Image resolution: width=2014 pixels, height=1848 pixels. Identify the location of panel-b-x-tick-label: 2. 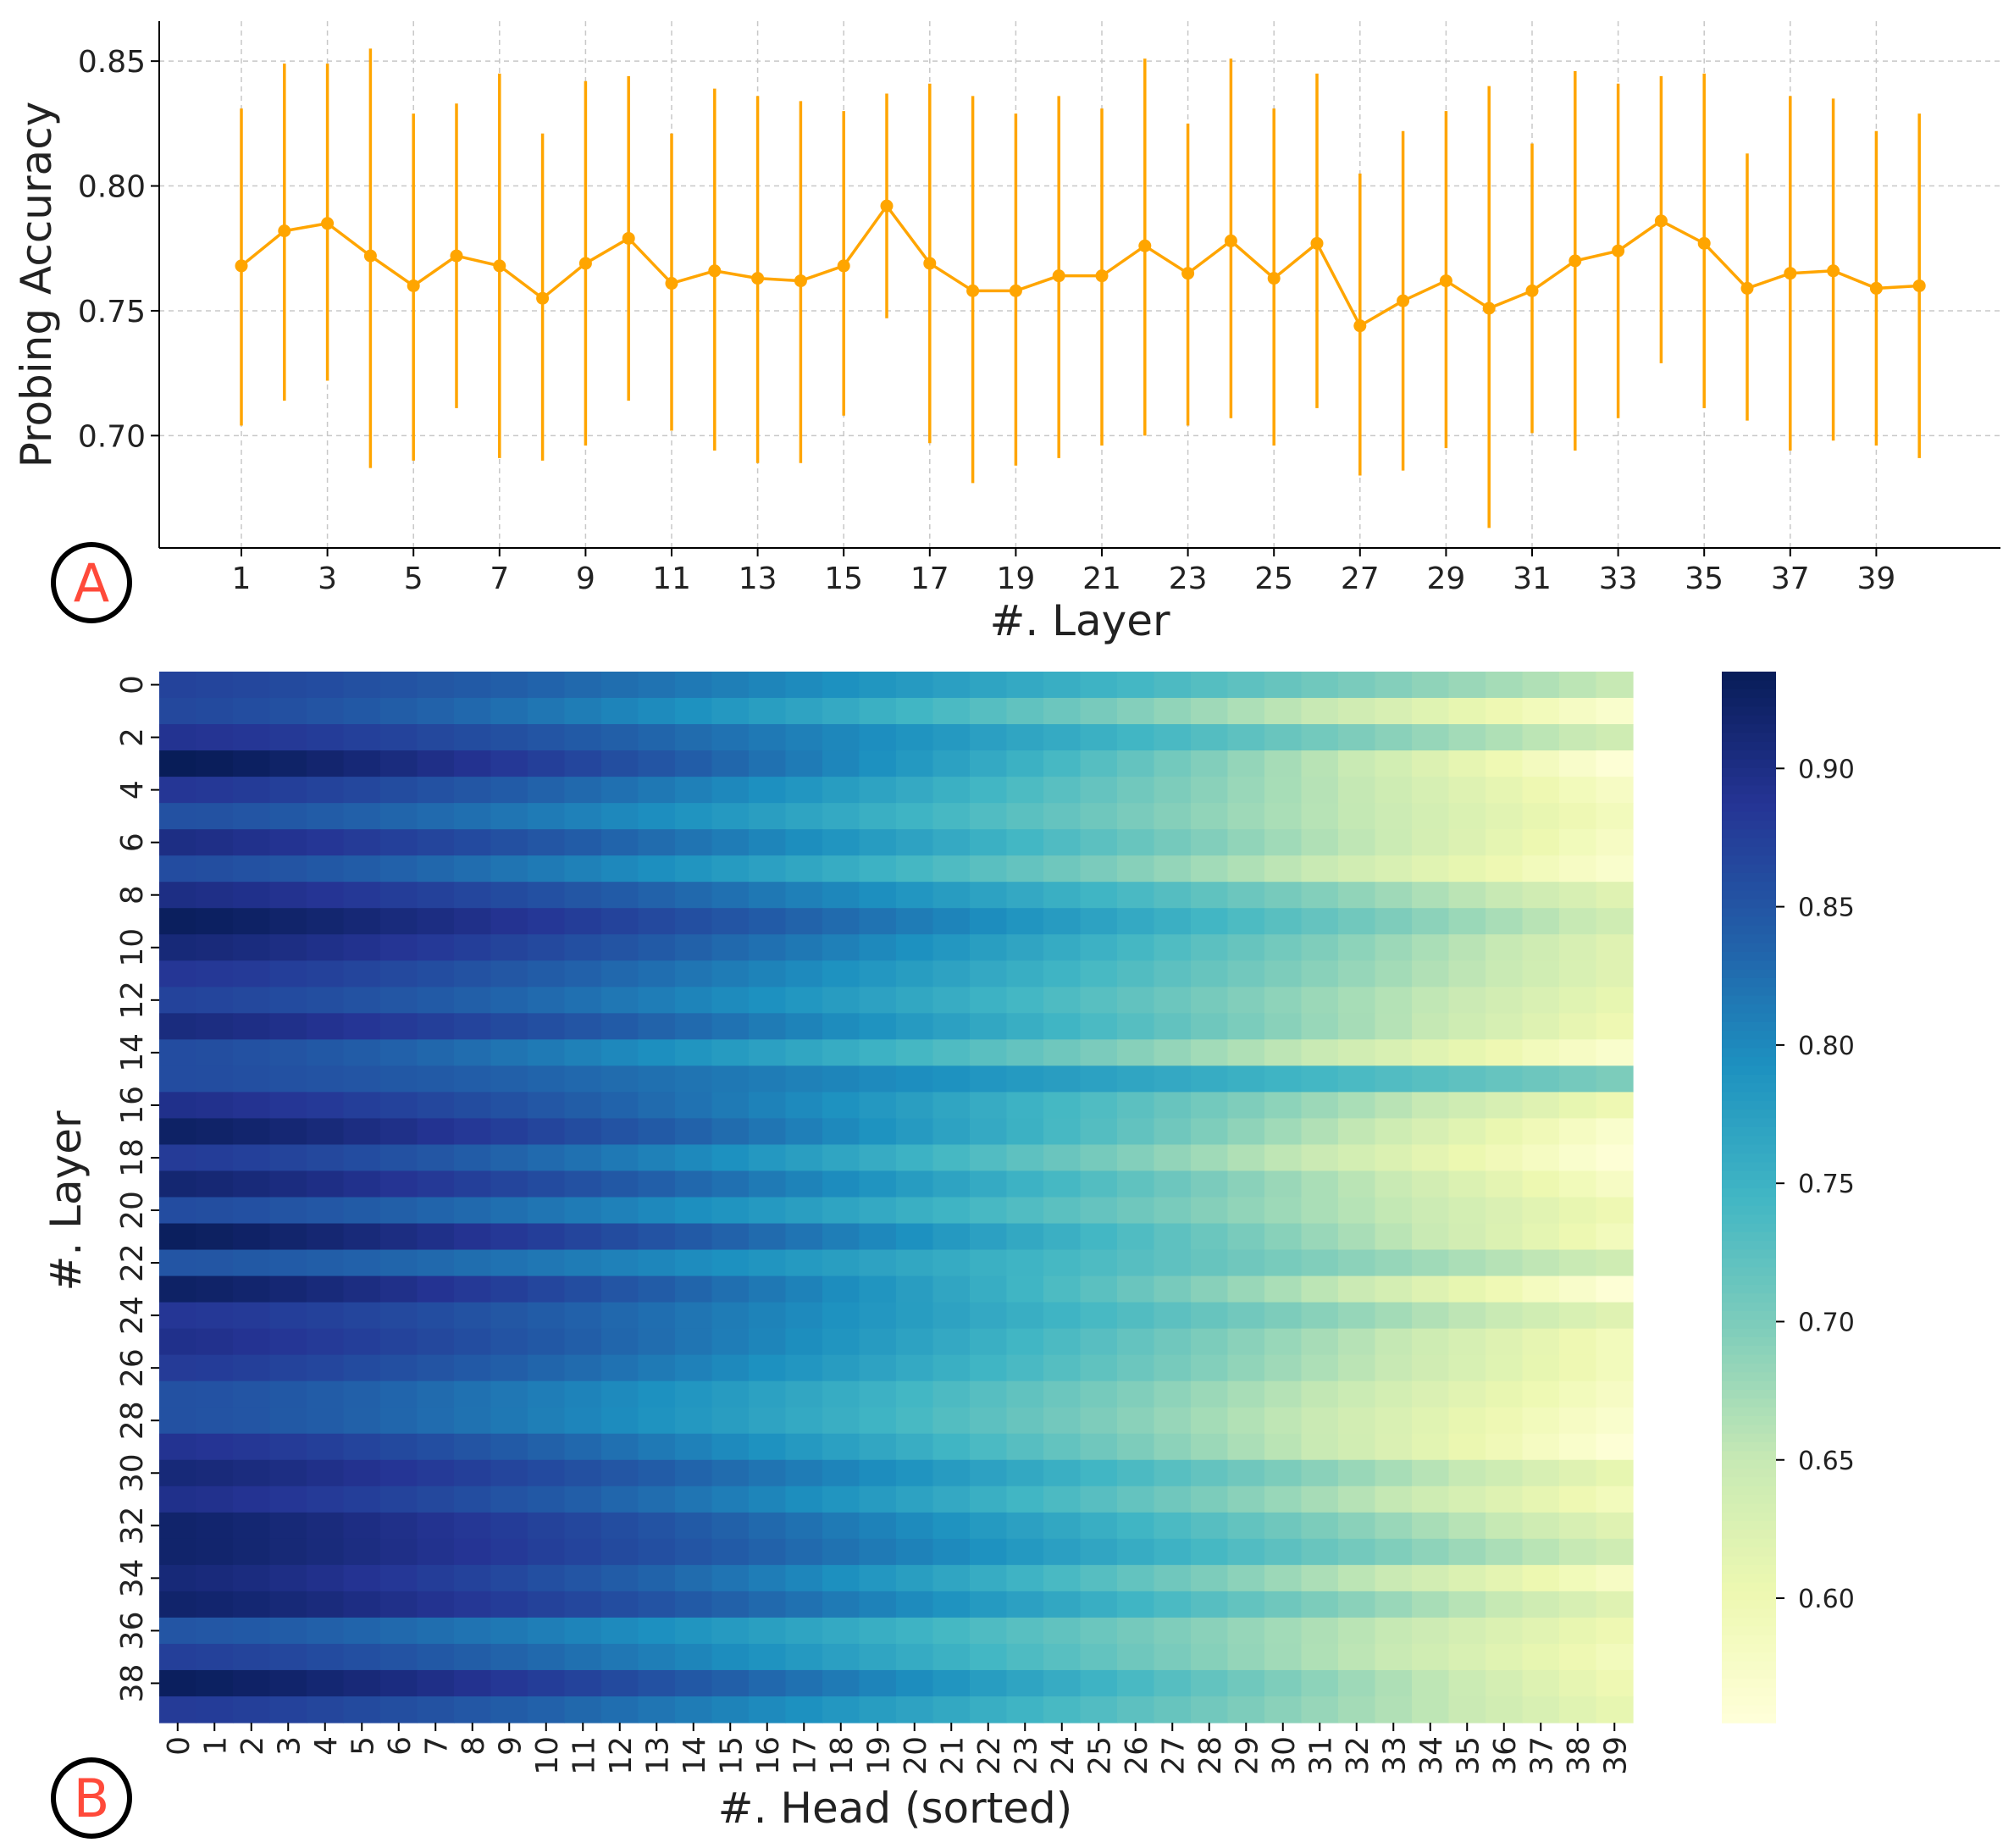
(252, 1746).